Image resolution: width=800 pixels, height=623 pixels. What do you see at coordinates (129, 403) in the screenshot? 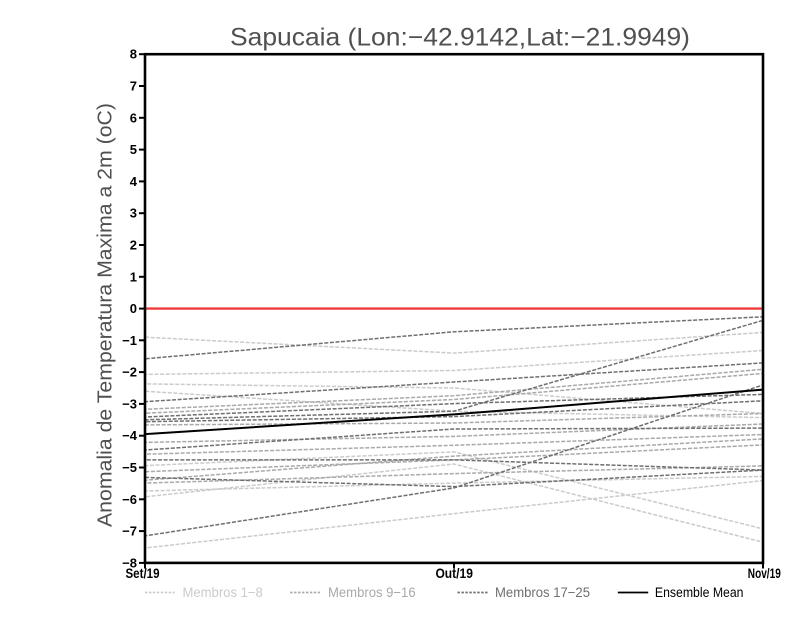
I see `svg-text: −3` at bounding box center [129, 403].